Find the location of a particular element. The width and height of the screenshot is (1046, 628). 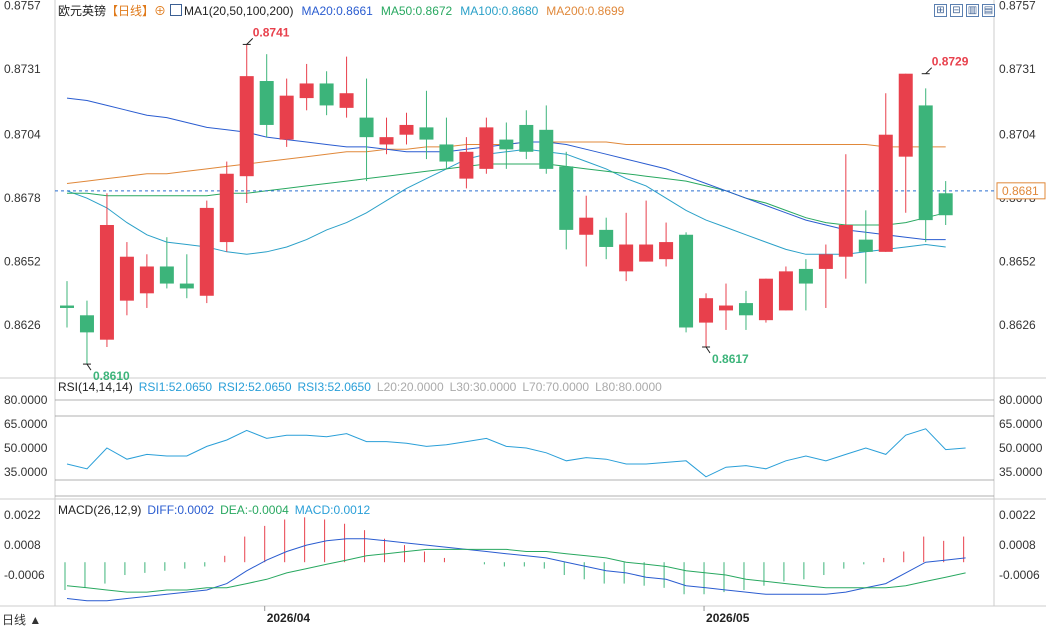

price-tick-left: 0.8731 is located at coordinates (22, 69).